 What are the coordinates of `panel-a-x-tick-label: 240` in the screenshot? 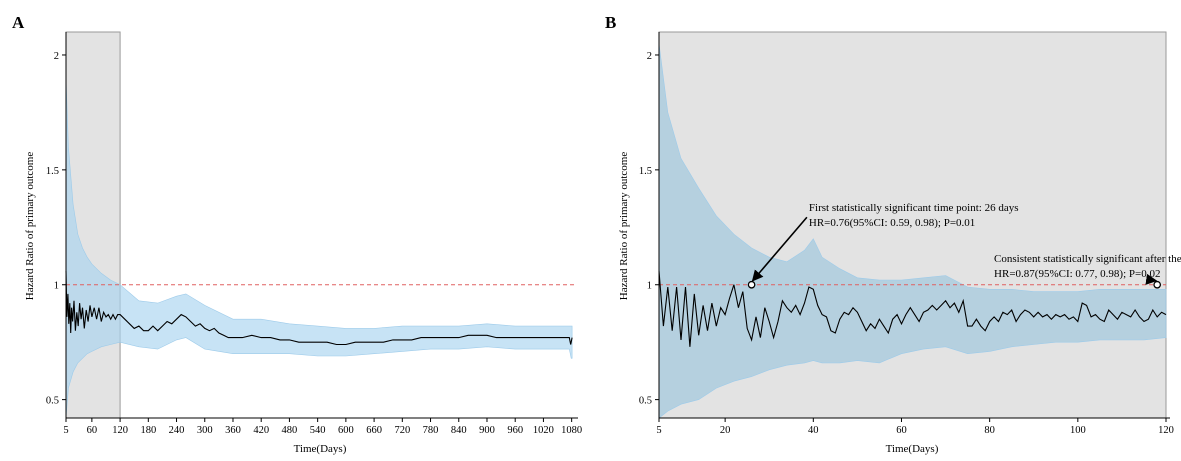 It's located at (177, 430).